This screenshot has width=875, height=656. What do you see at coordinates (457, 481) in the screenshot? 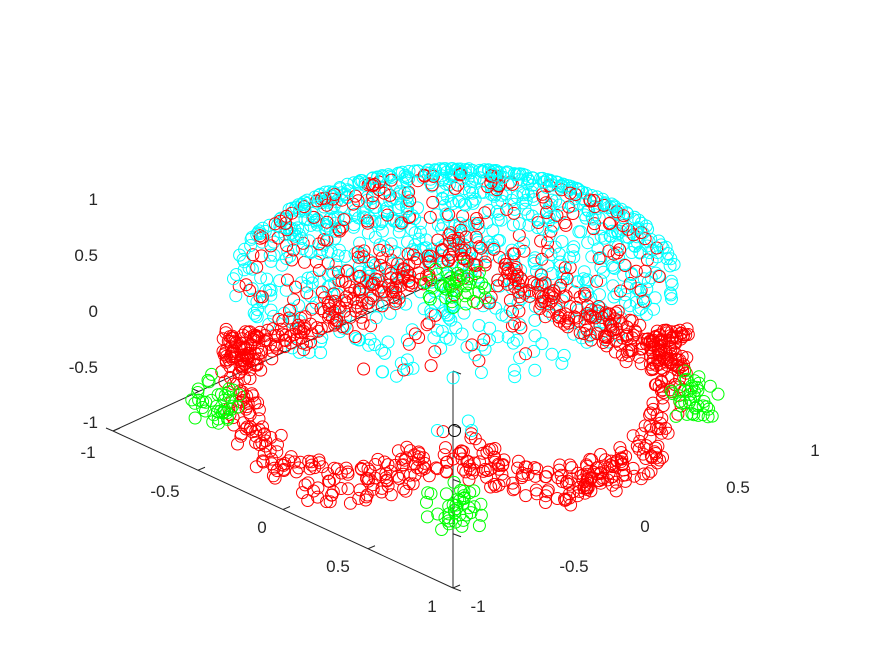
I see `z-axis-line` at bounding box center [457, 481].